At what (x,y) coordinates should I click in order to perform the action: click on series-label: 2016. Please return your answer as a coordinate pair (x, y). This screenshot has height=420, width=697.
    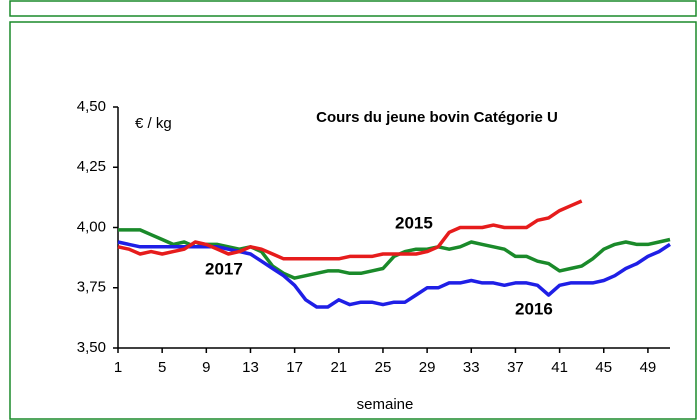
    Looking at the image, I should click on (534, 308).